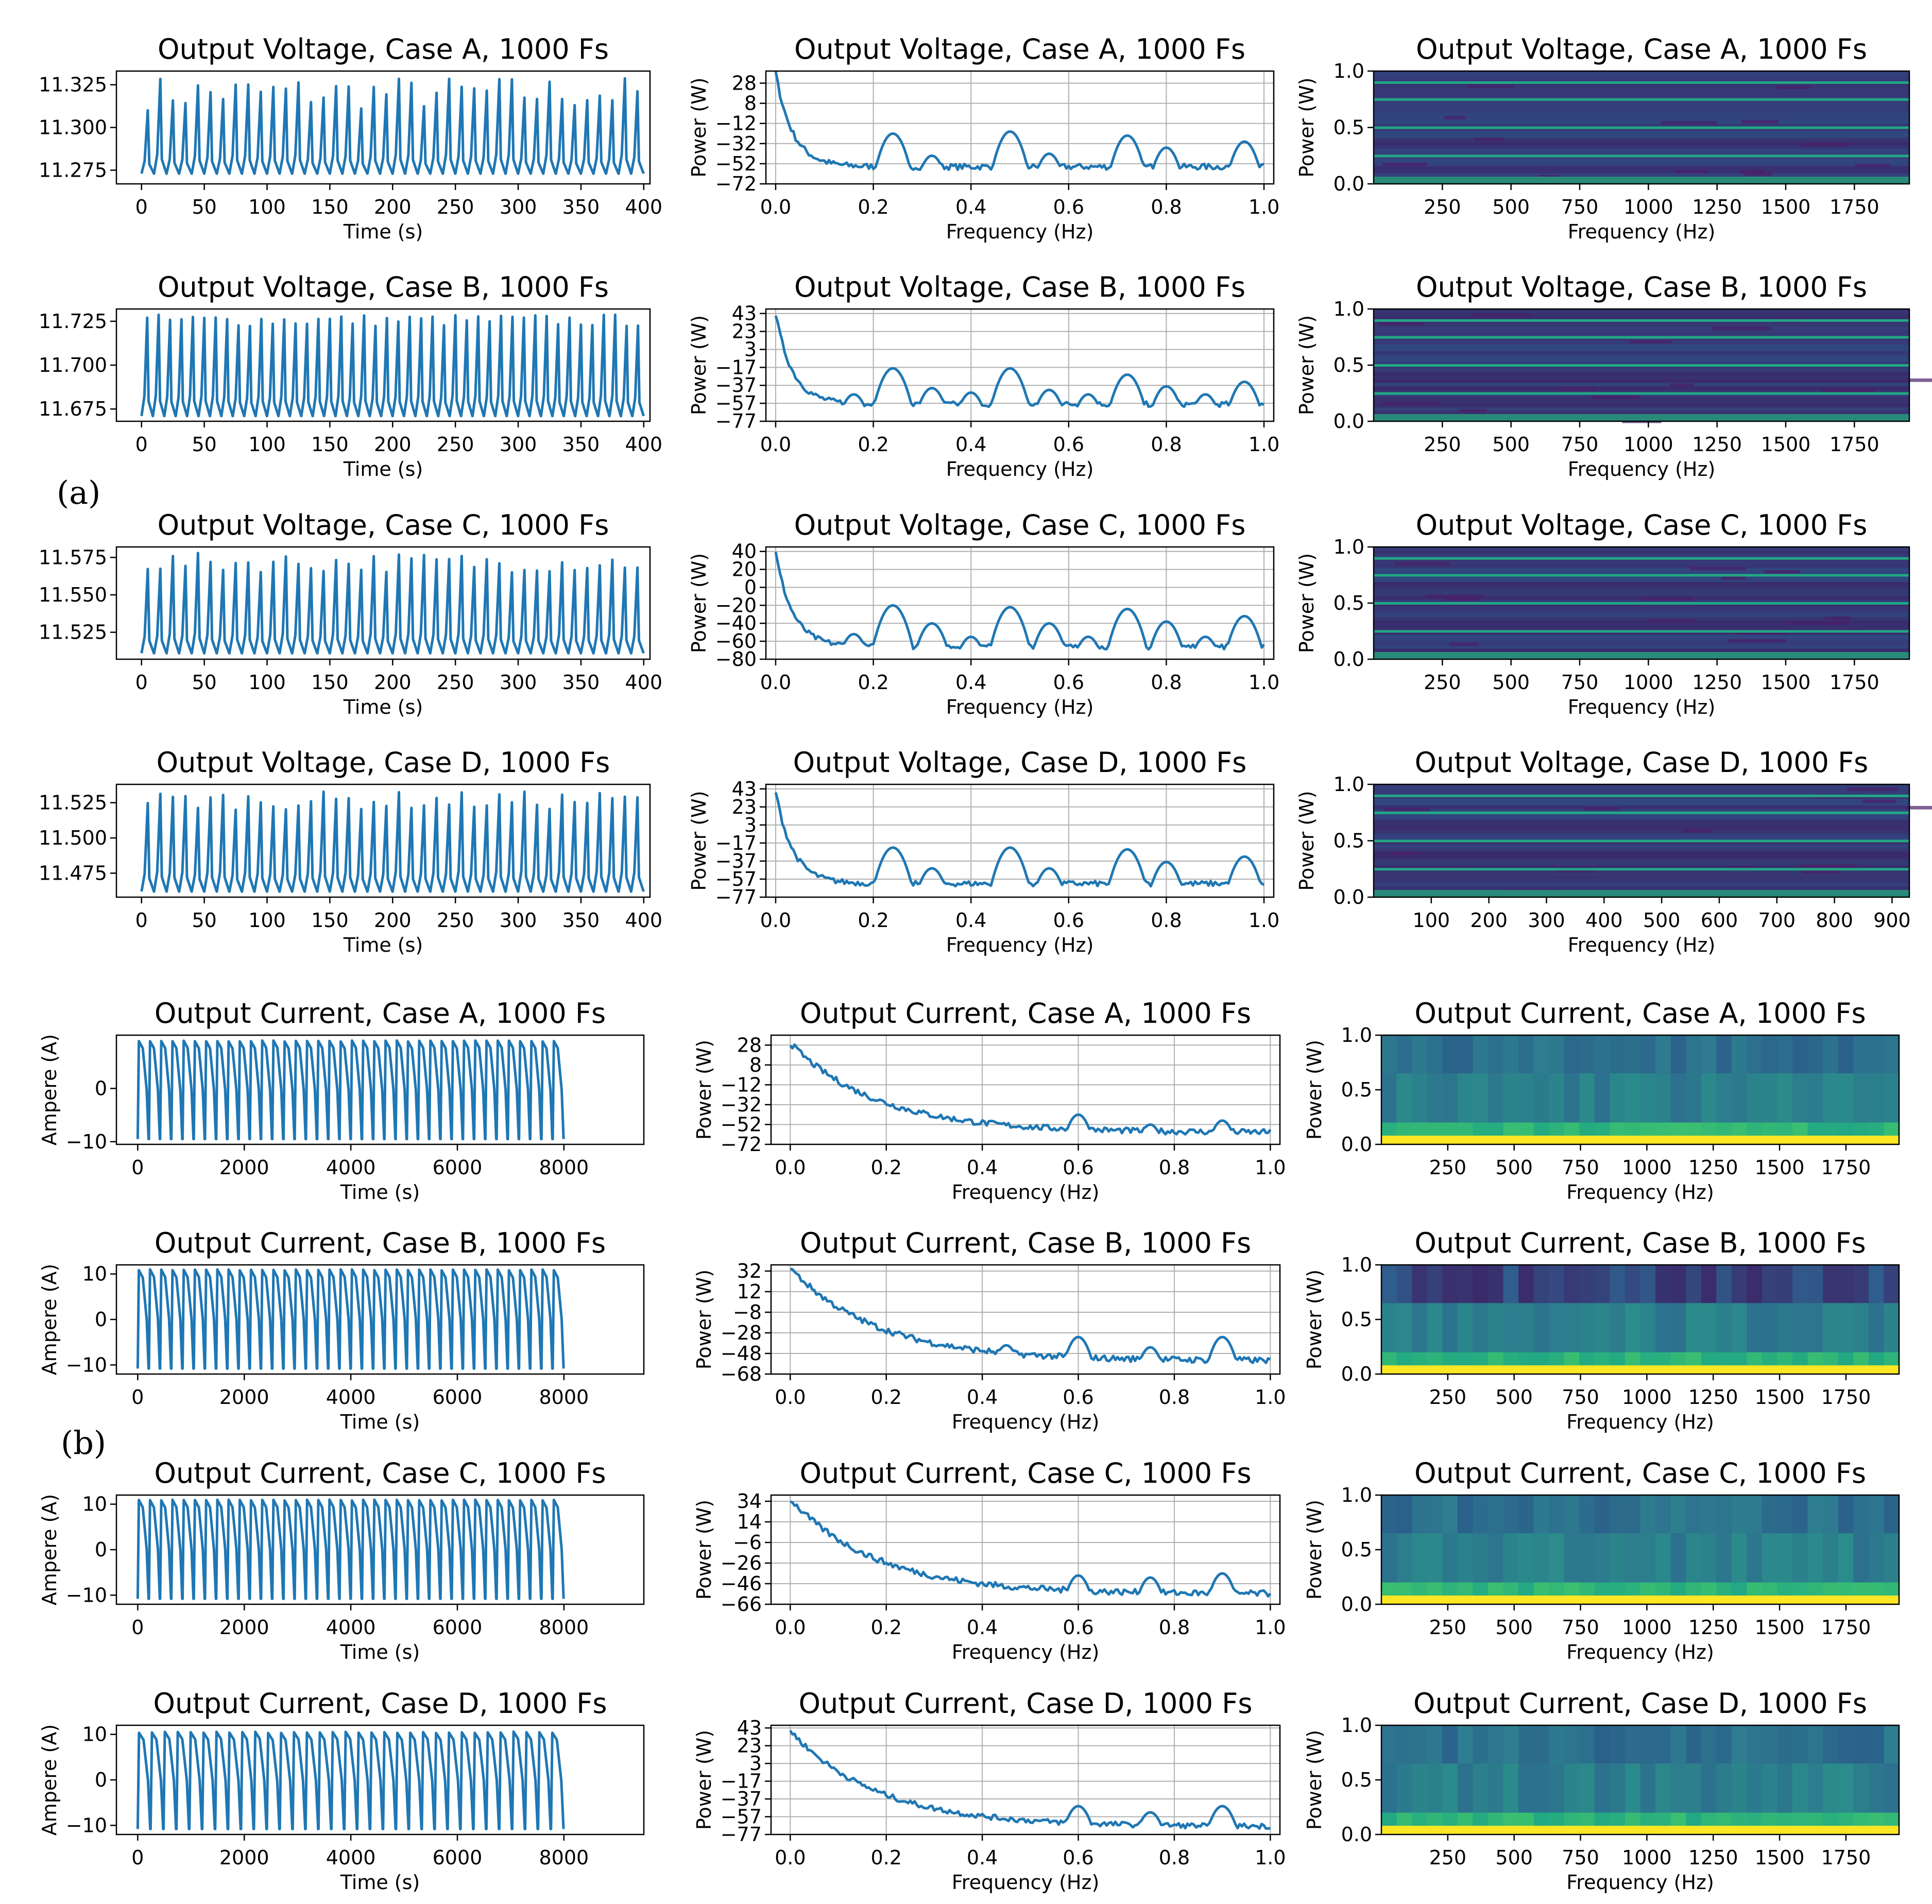 The image size is (1932, 1904). I want to click on x-tick-label: 8000, so click(564, 1398).